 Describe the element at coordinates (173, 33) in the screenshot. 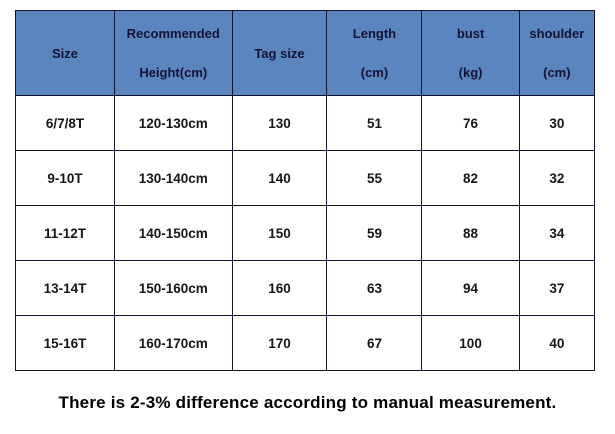

I see `header-line: Recommended` at that location.